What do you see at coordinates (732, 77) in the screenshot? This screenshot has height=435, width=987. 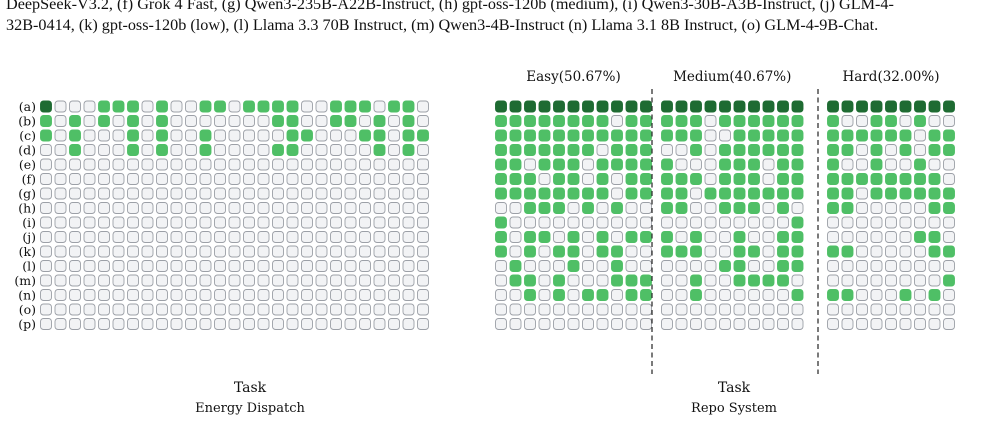 I see `group-title: Medium(40.67%)` at bounding box center [732, 77].